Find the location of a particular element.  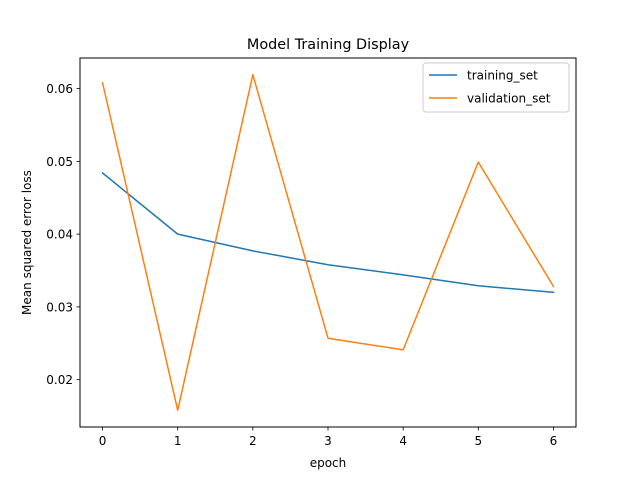

x-tick-label: 0 is located at coordinates (103, 441).